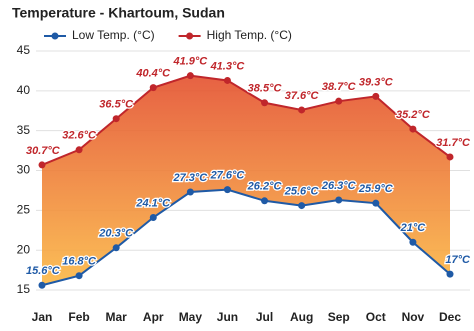  Describe the element at coordinates (302, 96) in the screenshot. I see `value-label: 37.6°C` at that location.